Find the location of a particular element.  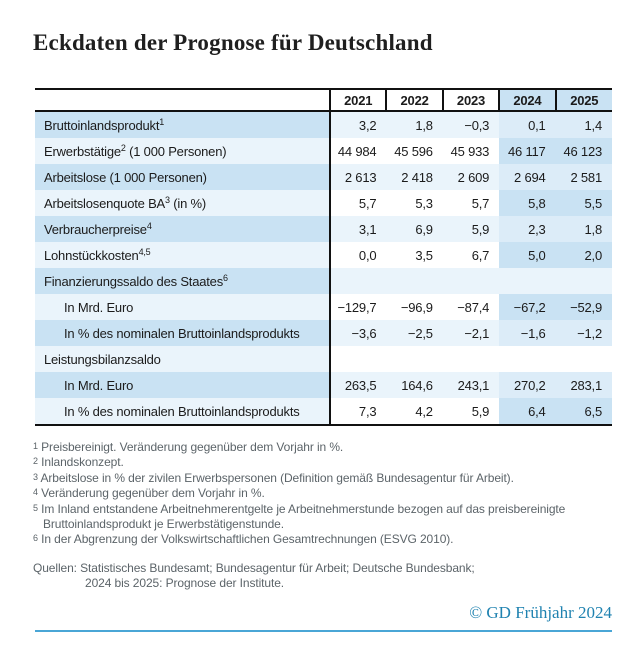

row-label: Bruttoinlandsprodukt1 is located at coordinates (183, 124).